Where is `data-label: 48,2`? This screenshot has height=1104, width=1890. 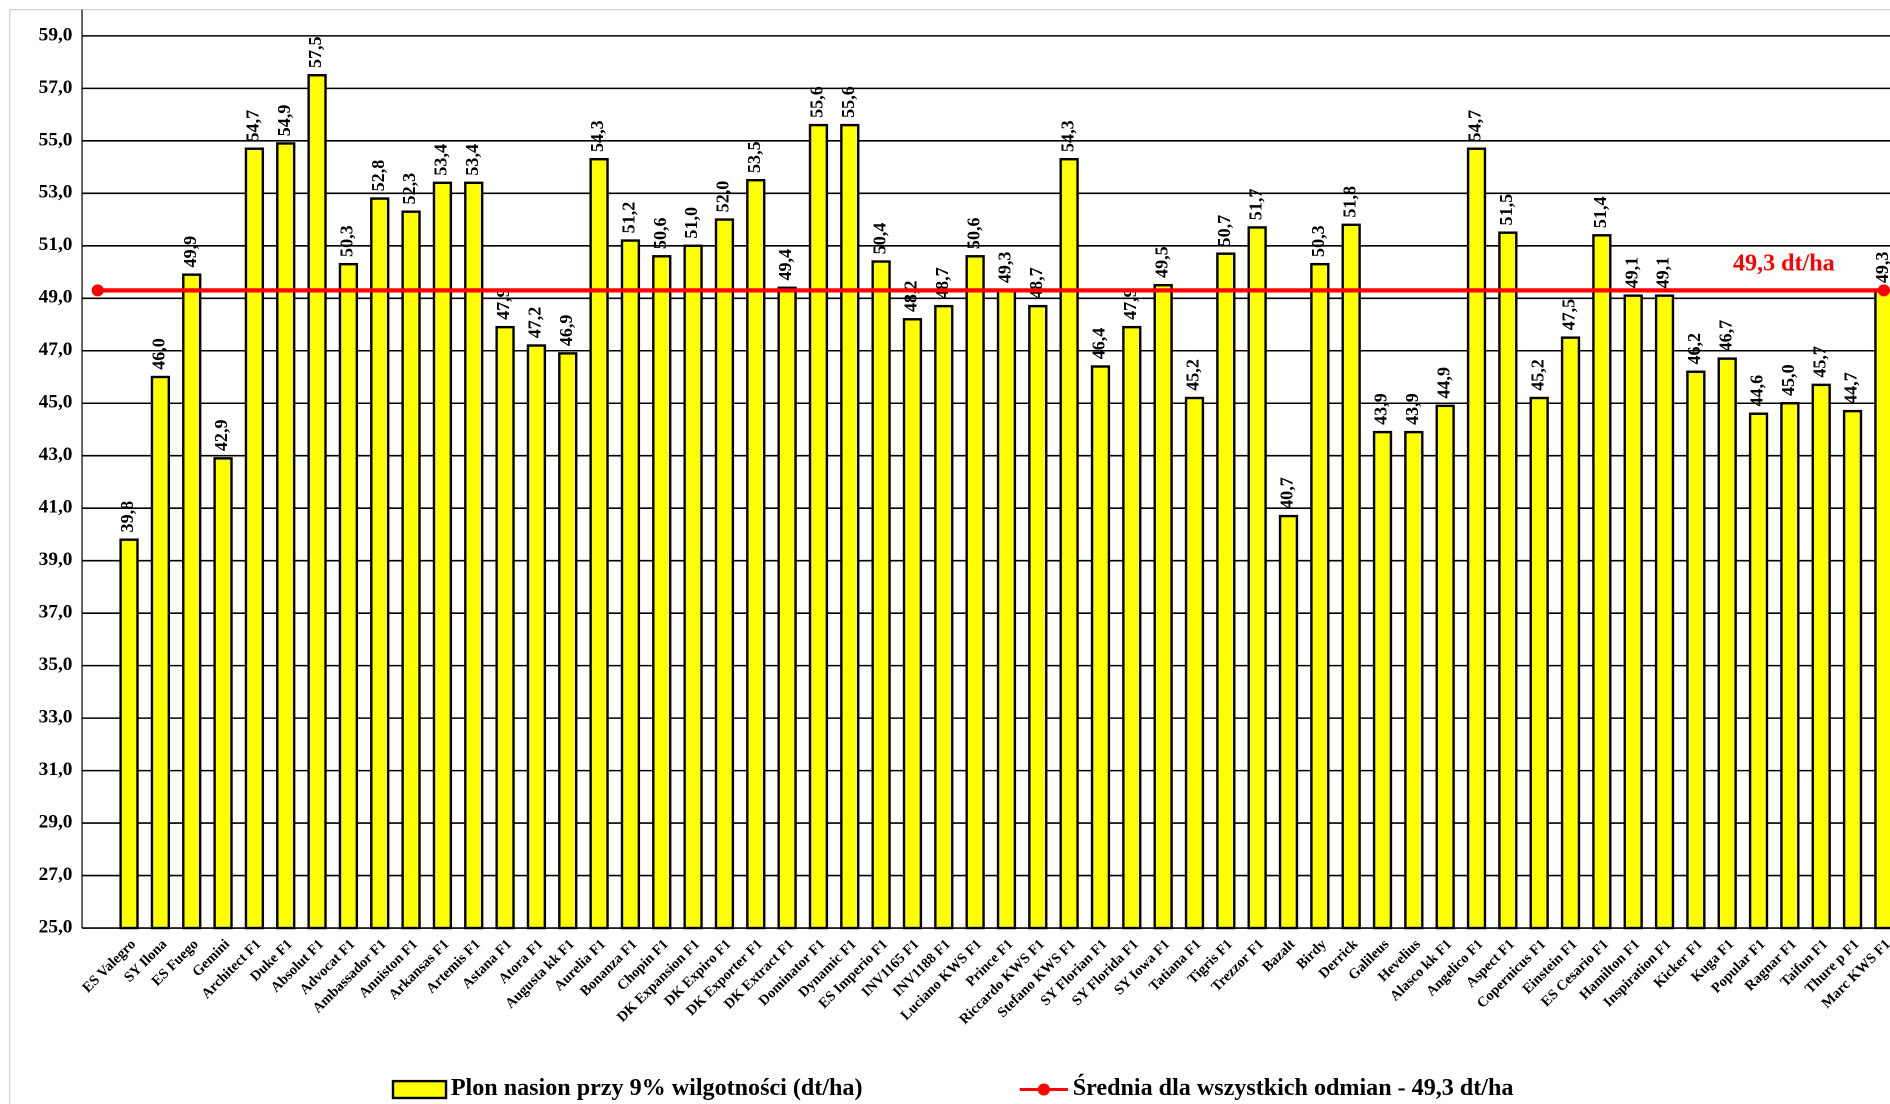 data-label: 48,2 is located at coordinates (911, 296).